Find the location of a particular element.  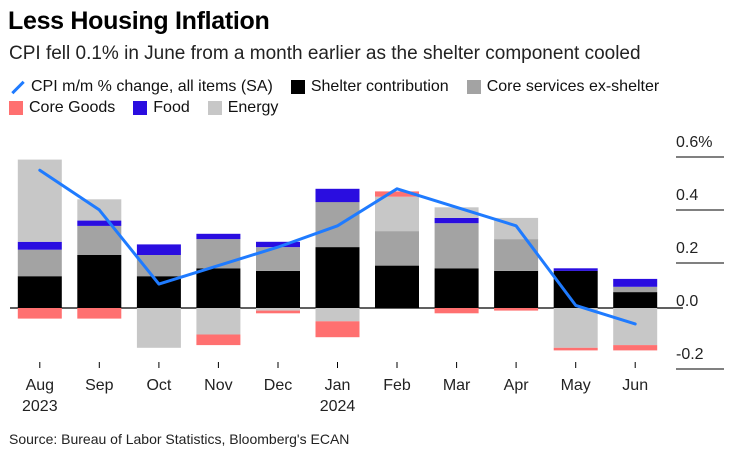

legend-item-shelter: Shelter contribution is located at coordinates (369, 87).